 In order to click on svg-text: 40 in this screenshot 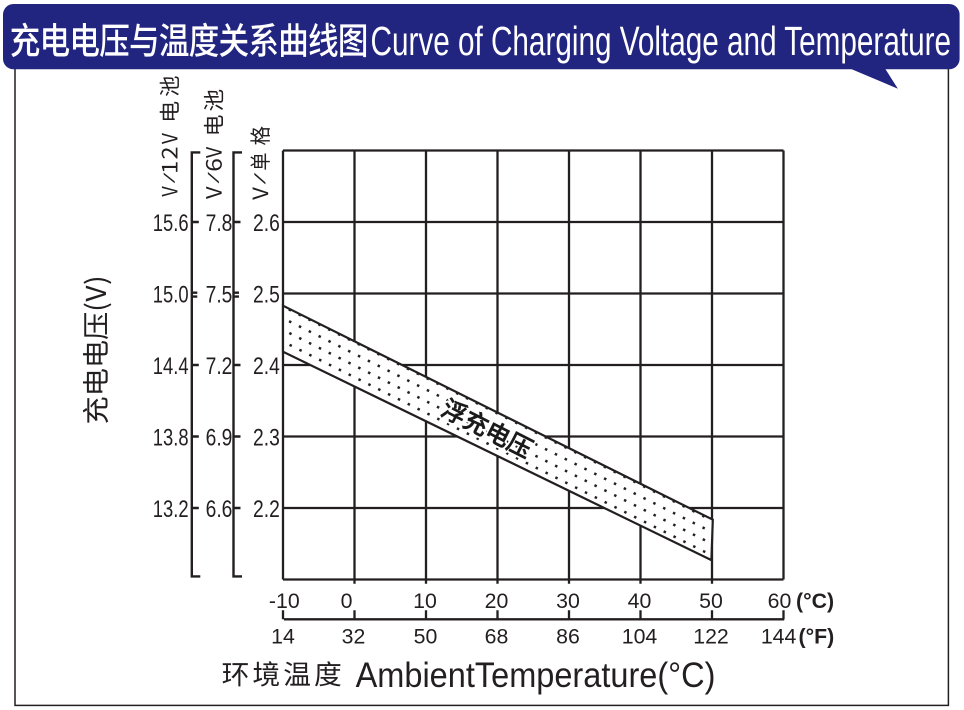, I will do `click(640, 601)`.